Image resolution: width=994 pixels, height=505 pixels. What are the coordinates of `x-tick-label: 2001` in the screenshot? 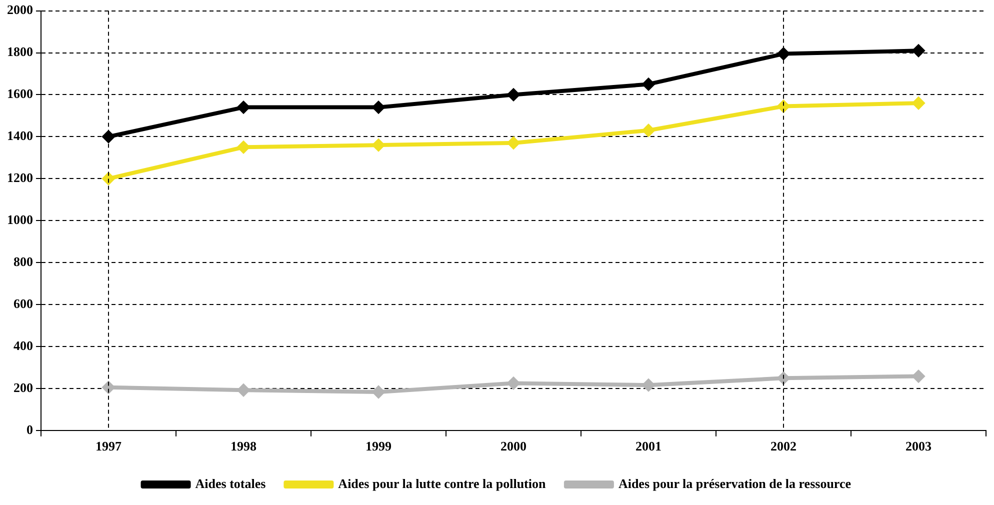 It's located at (649, 446).